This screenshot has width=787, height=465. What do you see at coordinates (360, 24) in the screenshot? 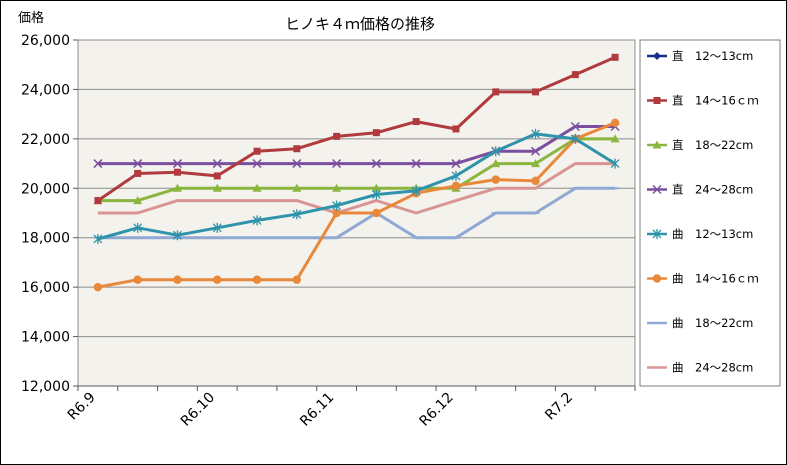
I see `chart-title: ヒノキ４ｍ価格の推移` at bounding box center [360, 24].